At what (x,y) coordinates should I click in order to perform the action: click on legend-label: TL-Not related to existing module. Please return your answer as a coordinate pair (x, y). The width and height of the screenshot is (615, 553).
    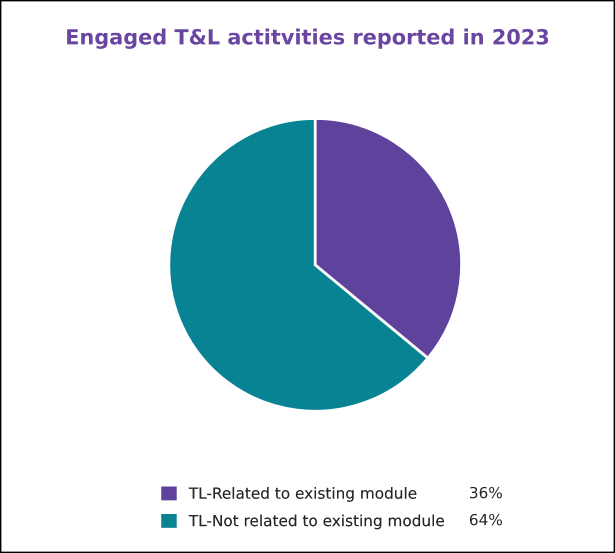
    Looking at the image, I should click on (316, 522).